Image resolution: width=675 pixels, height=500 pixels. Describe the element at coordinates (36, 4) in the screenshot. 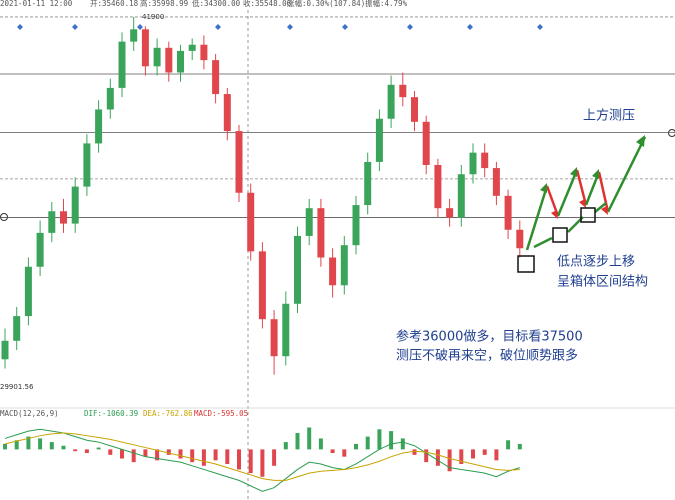

I see `tooltip-time: 2021-01-11 12:00` at that location.